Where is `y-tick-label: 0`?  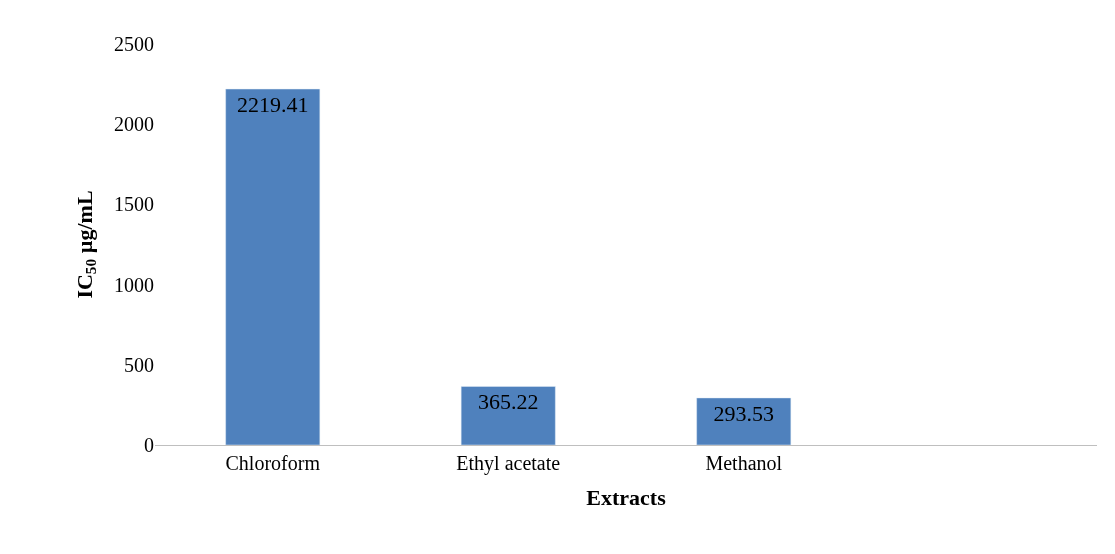 y-tick-label: 0 is located at coordinates (149, 445).